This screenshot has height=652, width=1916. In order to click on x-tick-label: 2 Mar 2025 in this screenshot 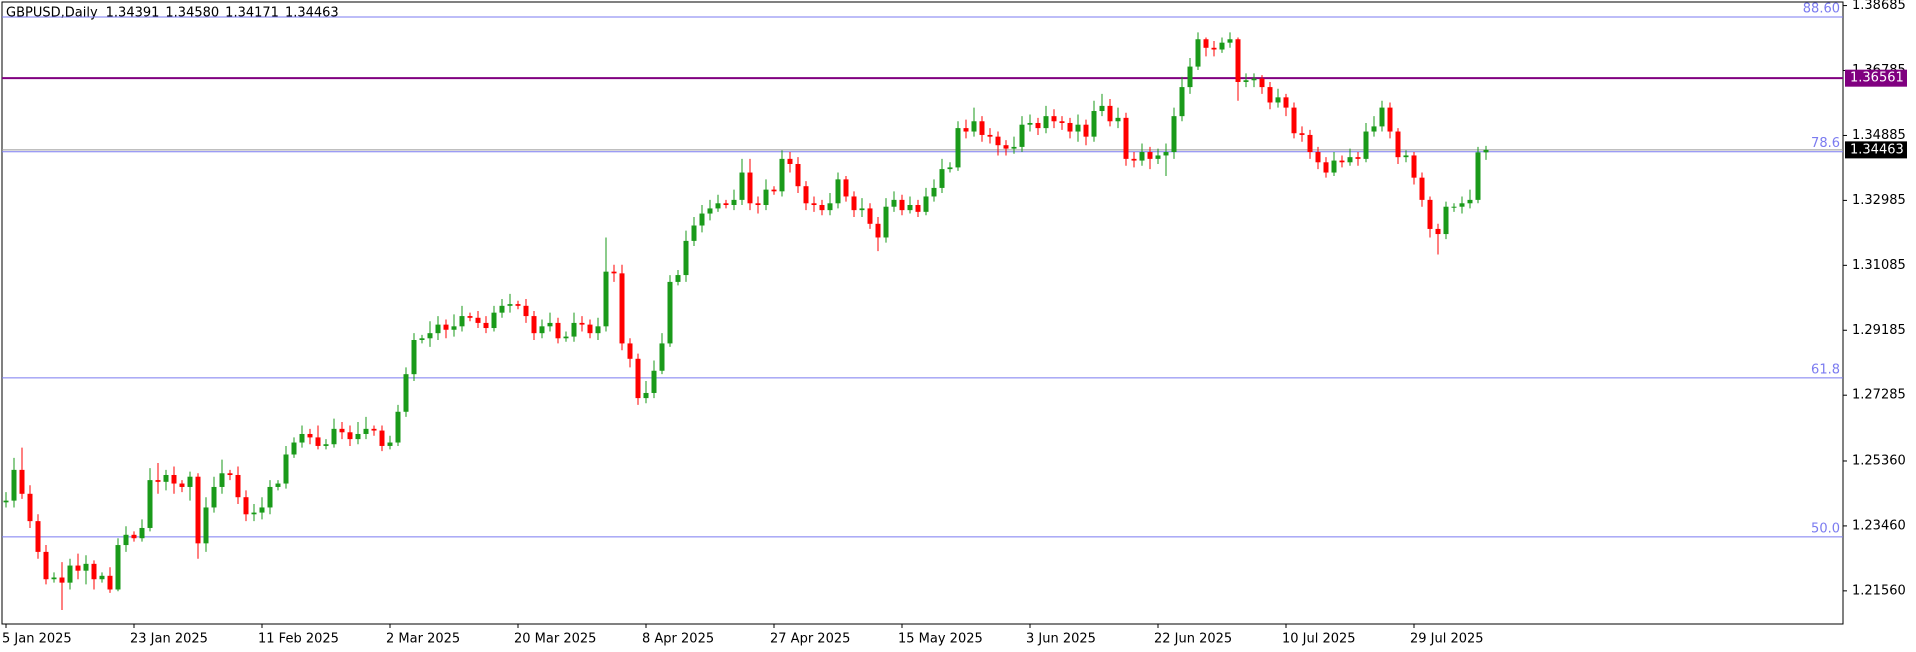, I will do `click(423, 639)`.